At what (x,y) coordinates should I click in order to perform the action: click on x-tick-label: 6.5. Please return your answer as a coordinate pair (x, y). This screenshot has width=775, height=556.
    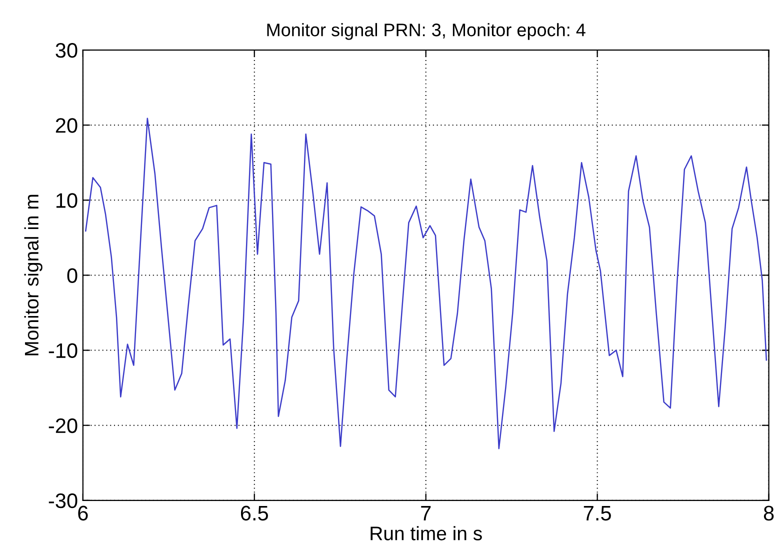
    Looking at the image, I should click on (254, 513).